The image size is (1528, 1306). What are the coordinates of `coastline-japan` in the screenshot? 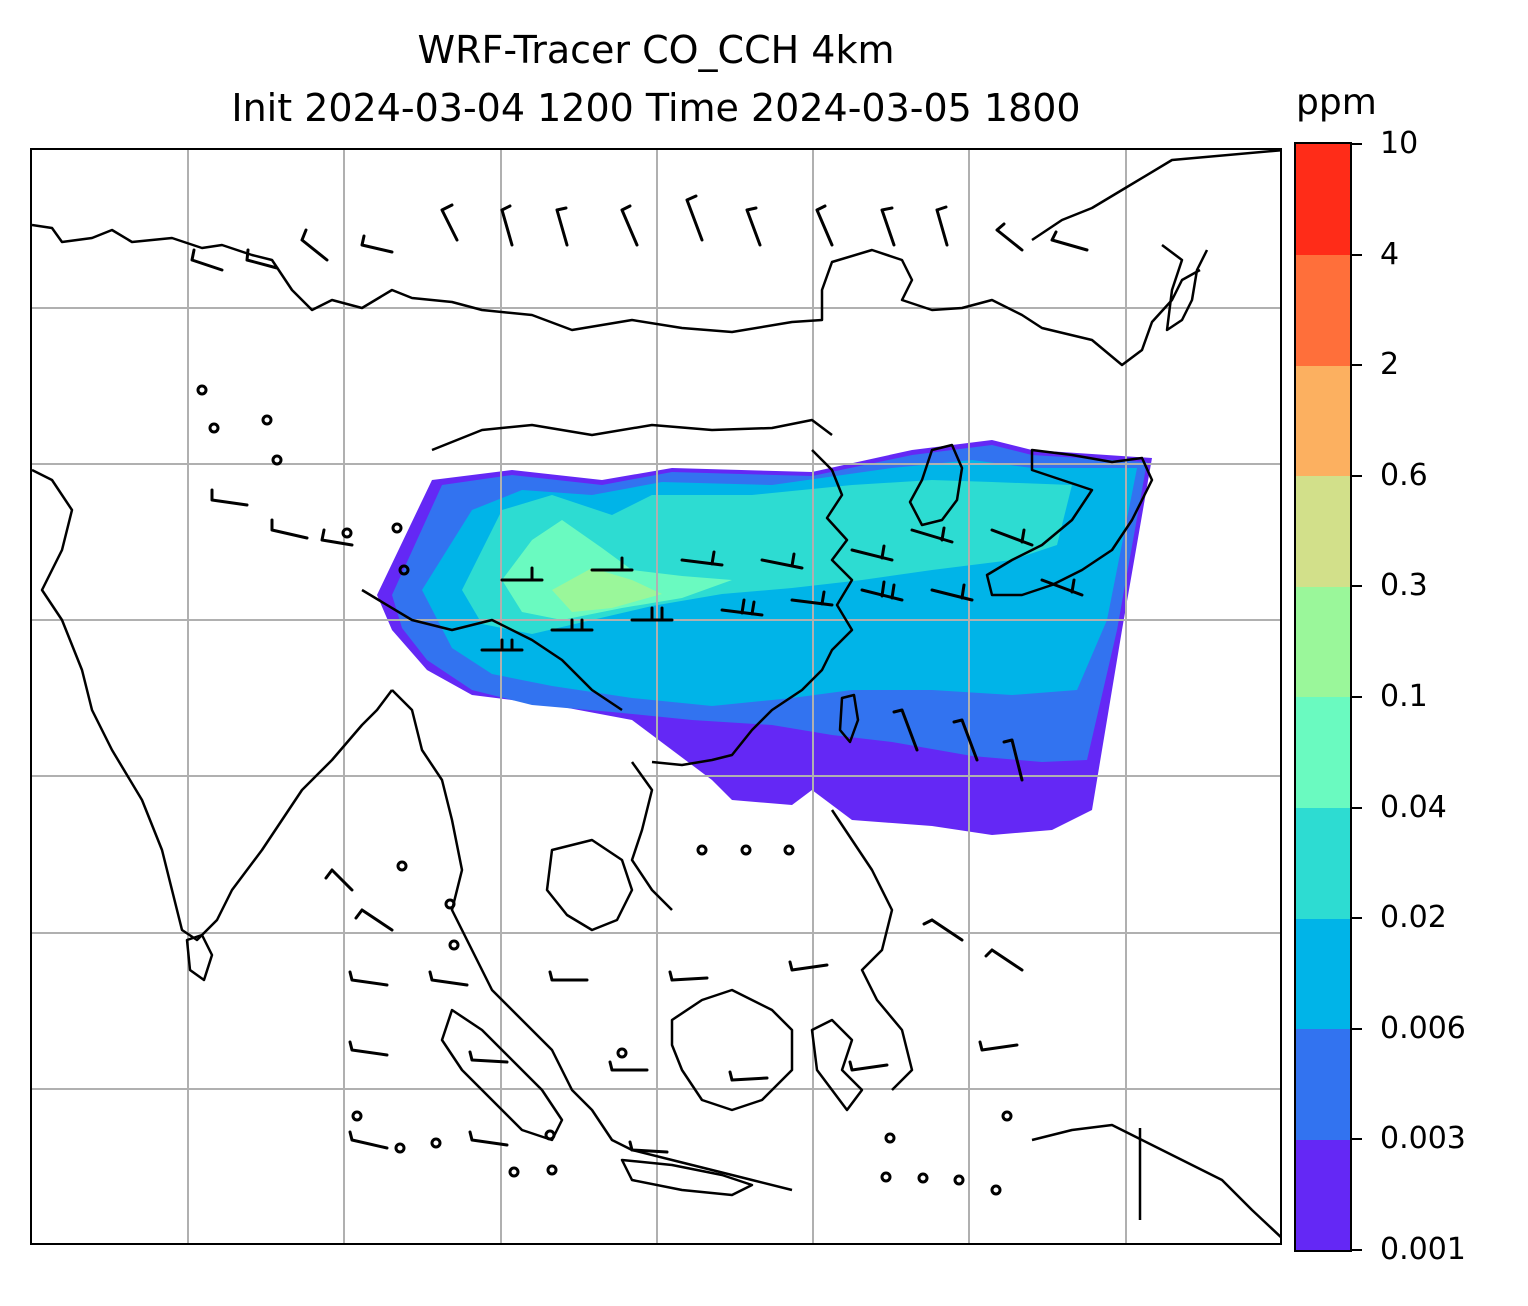 It's located at (1069, 522).